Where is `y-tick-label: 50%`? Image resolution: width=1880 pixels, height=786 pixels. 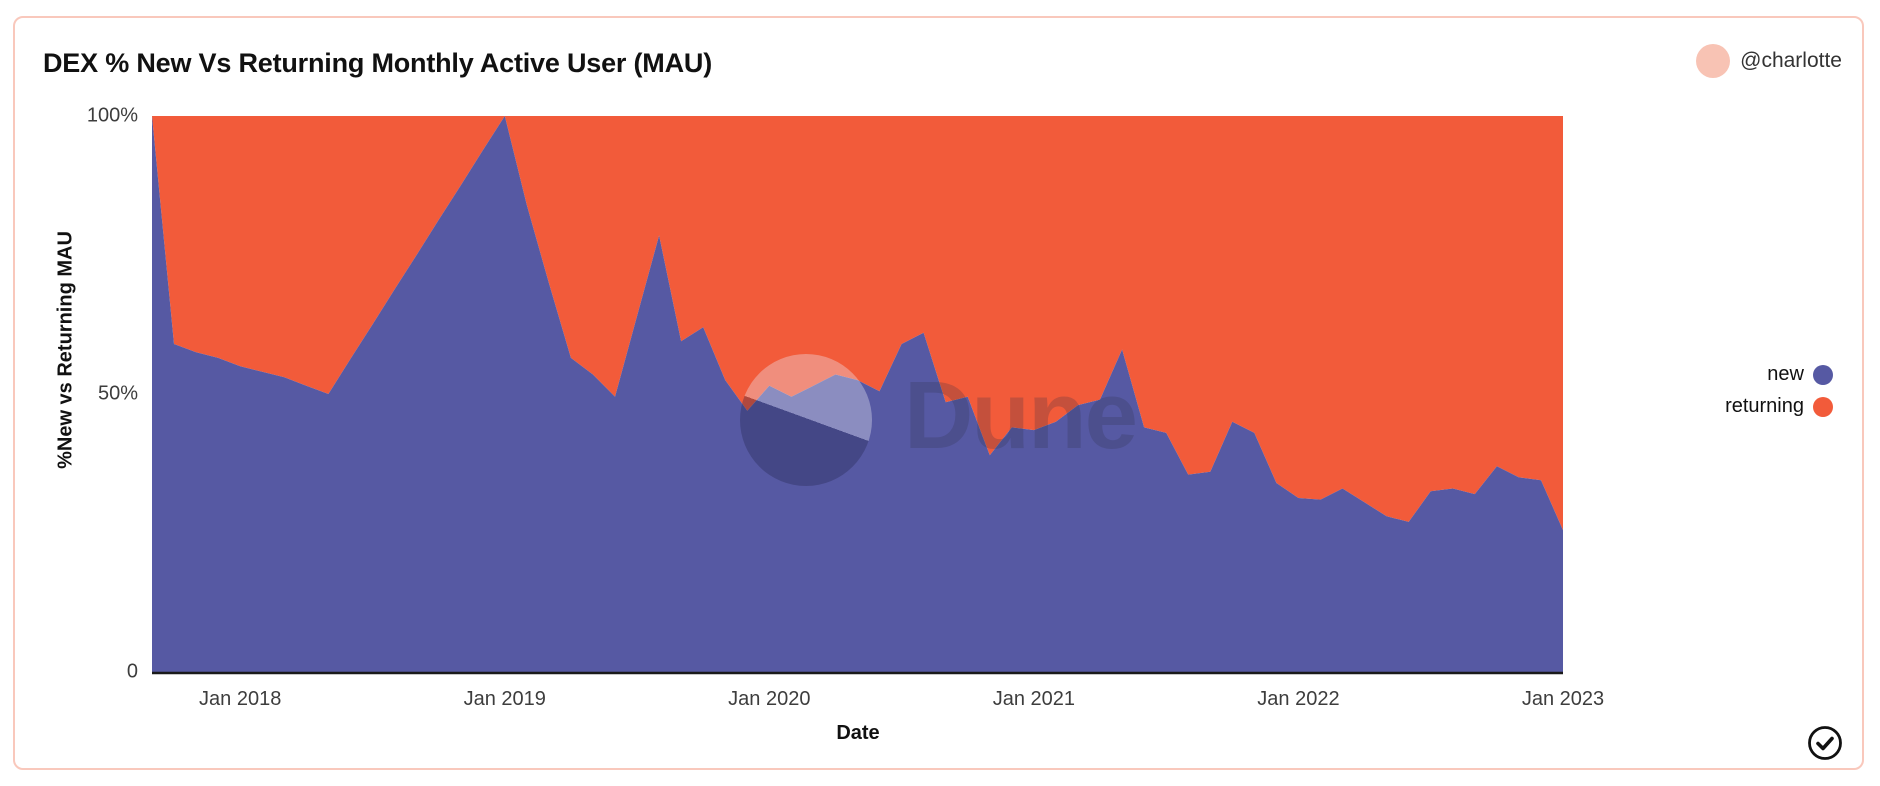
y-tick-label: 50% is located at coordinates (117, 393).